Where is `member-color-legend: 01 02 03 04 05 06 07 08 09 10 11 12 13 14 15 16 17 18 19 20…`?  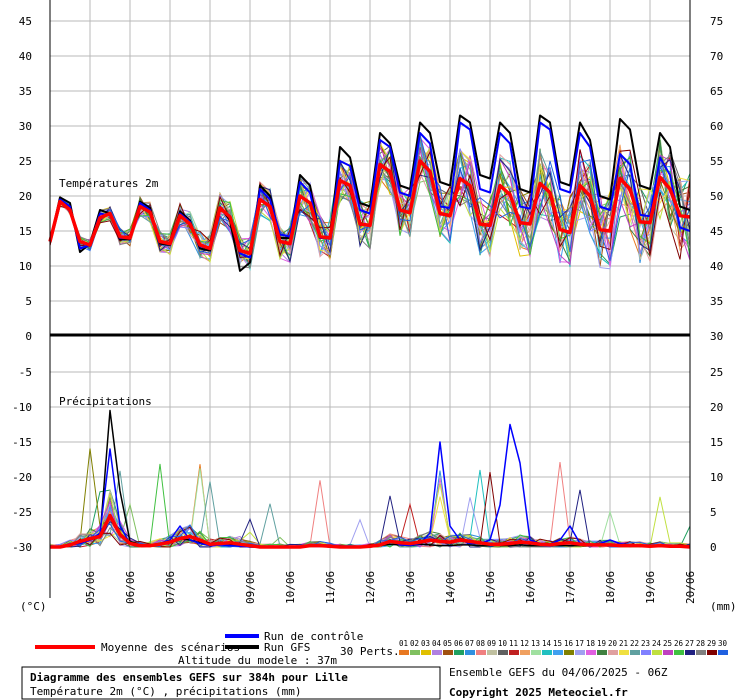
member-color-legend: 01 02 03 04 05 06 07 08 09 10 11 12 13 14 15 16 17 18 19 20… is located at coordinates (563, 647).